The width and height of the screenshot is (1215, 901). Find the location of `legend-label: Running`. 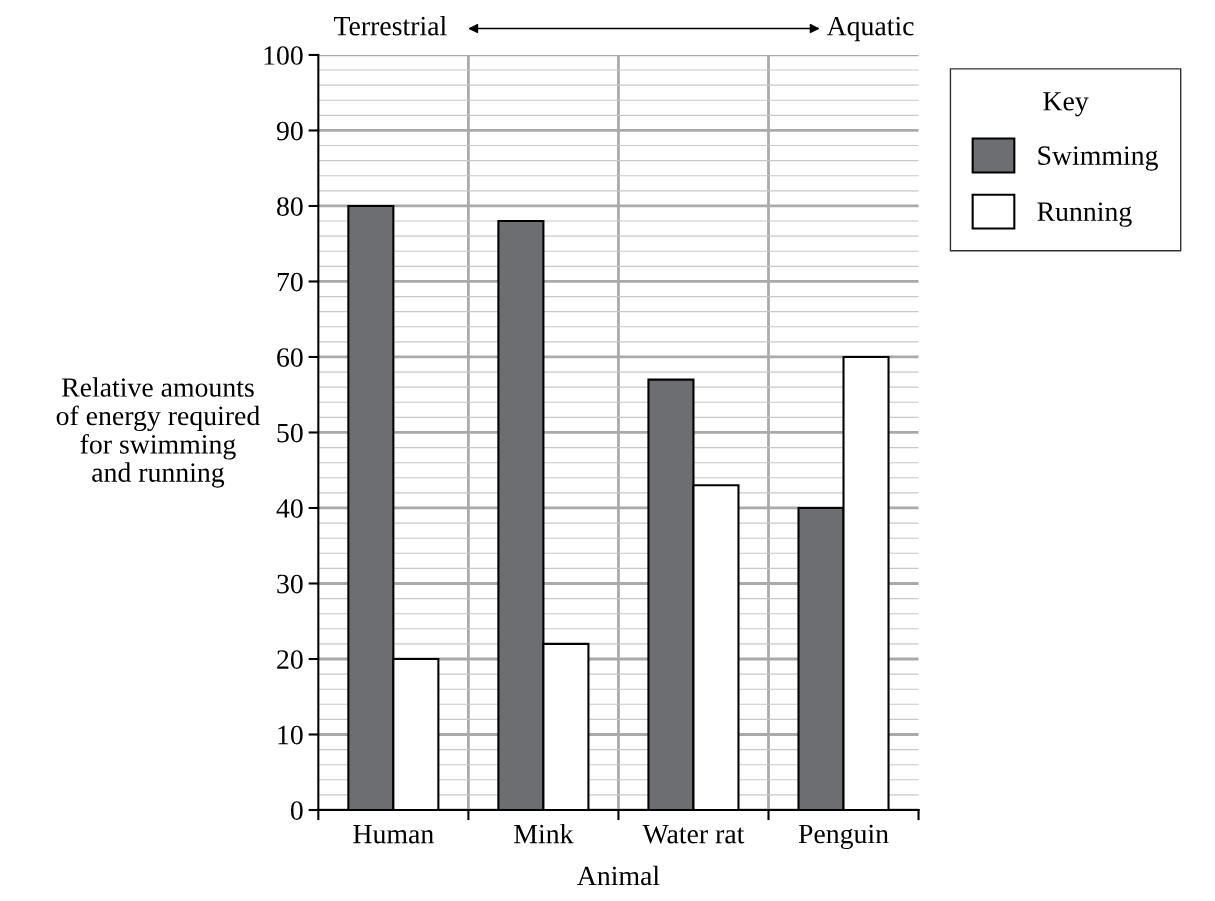

legend-label: Running is located at coordinates (1084, 214).